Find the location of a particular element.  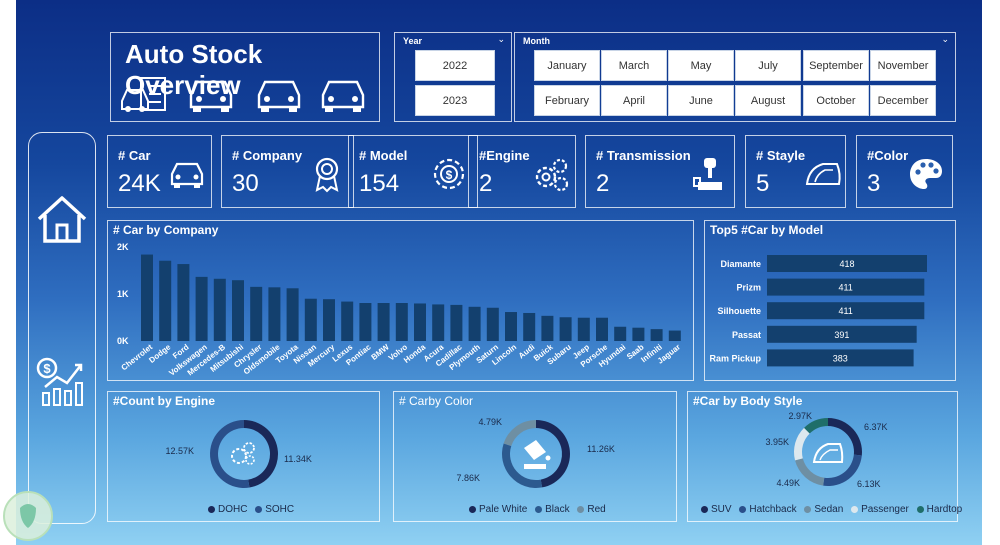

legend-label: Black is located at coordinates (557, 509).